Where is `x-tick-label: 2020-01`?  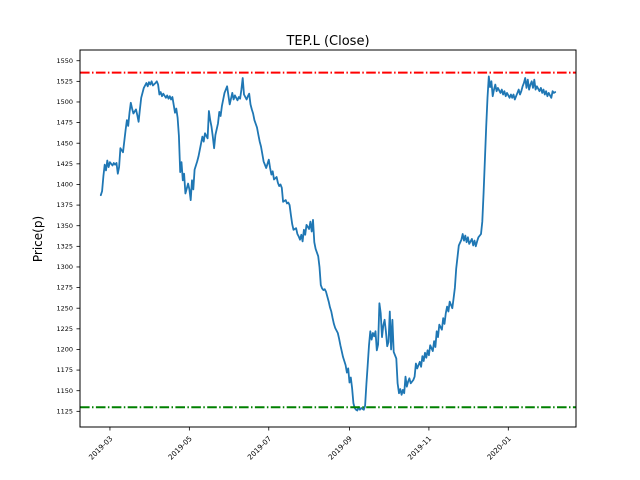
x-tick-label: 2020-01 is located at coordinates (499, 448).